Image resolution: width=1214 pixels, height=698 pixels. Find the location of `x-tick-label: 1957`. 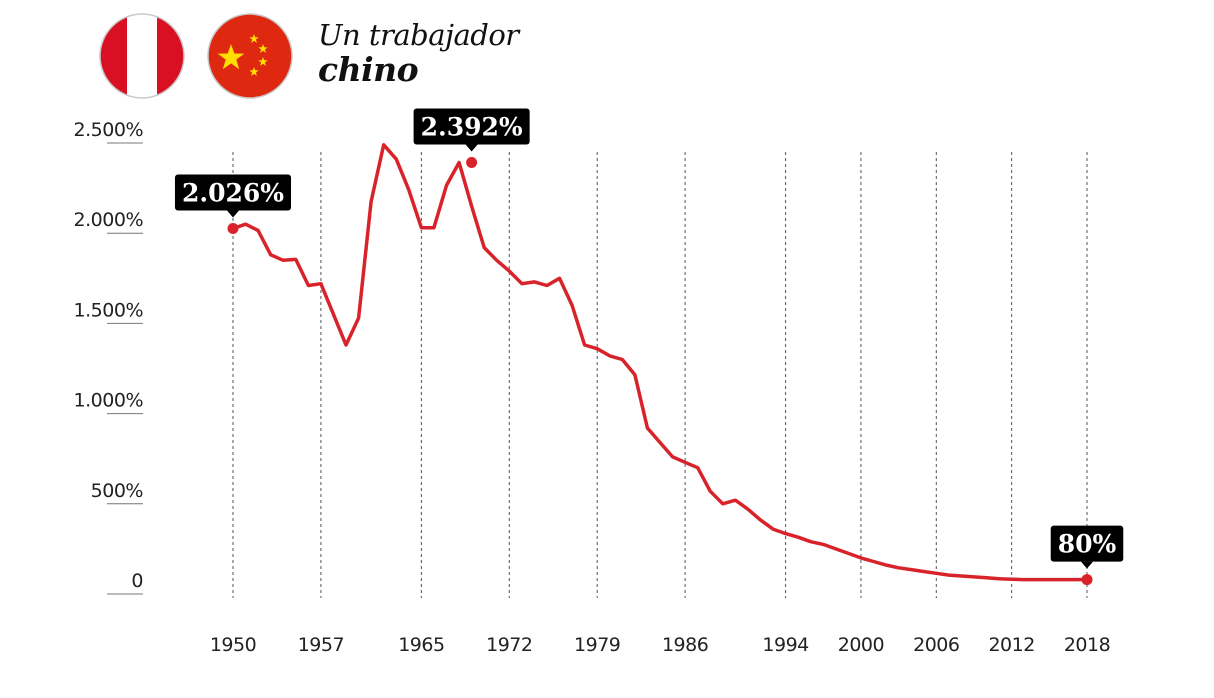

x-tick-label: 1957 is located at coordinates (321, 645).